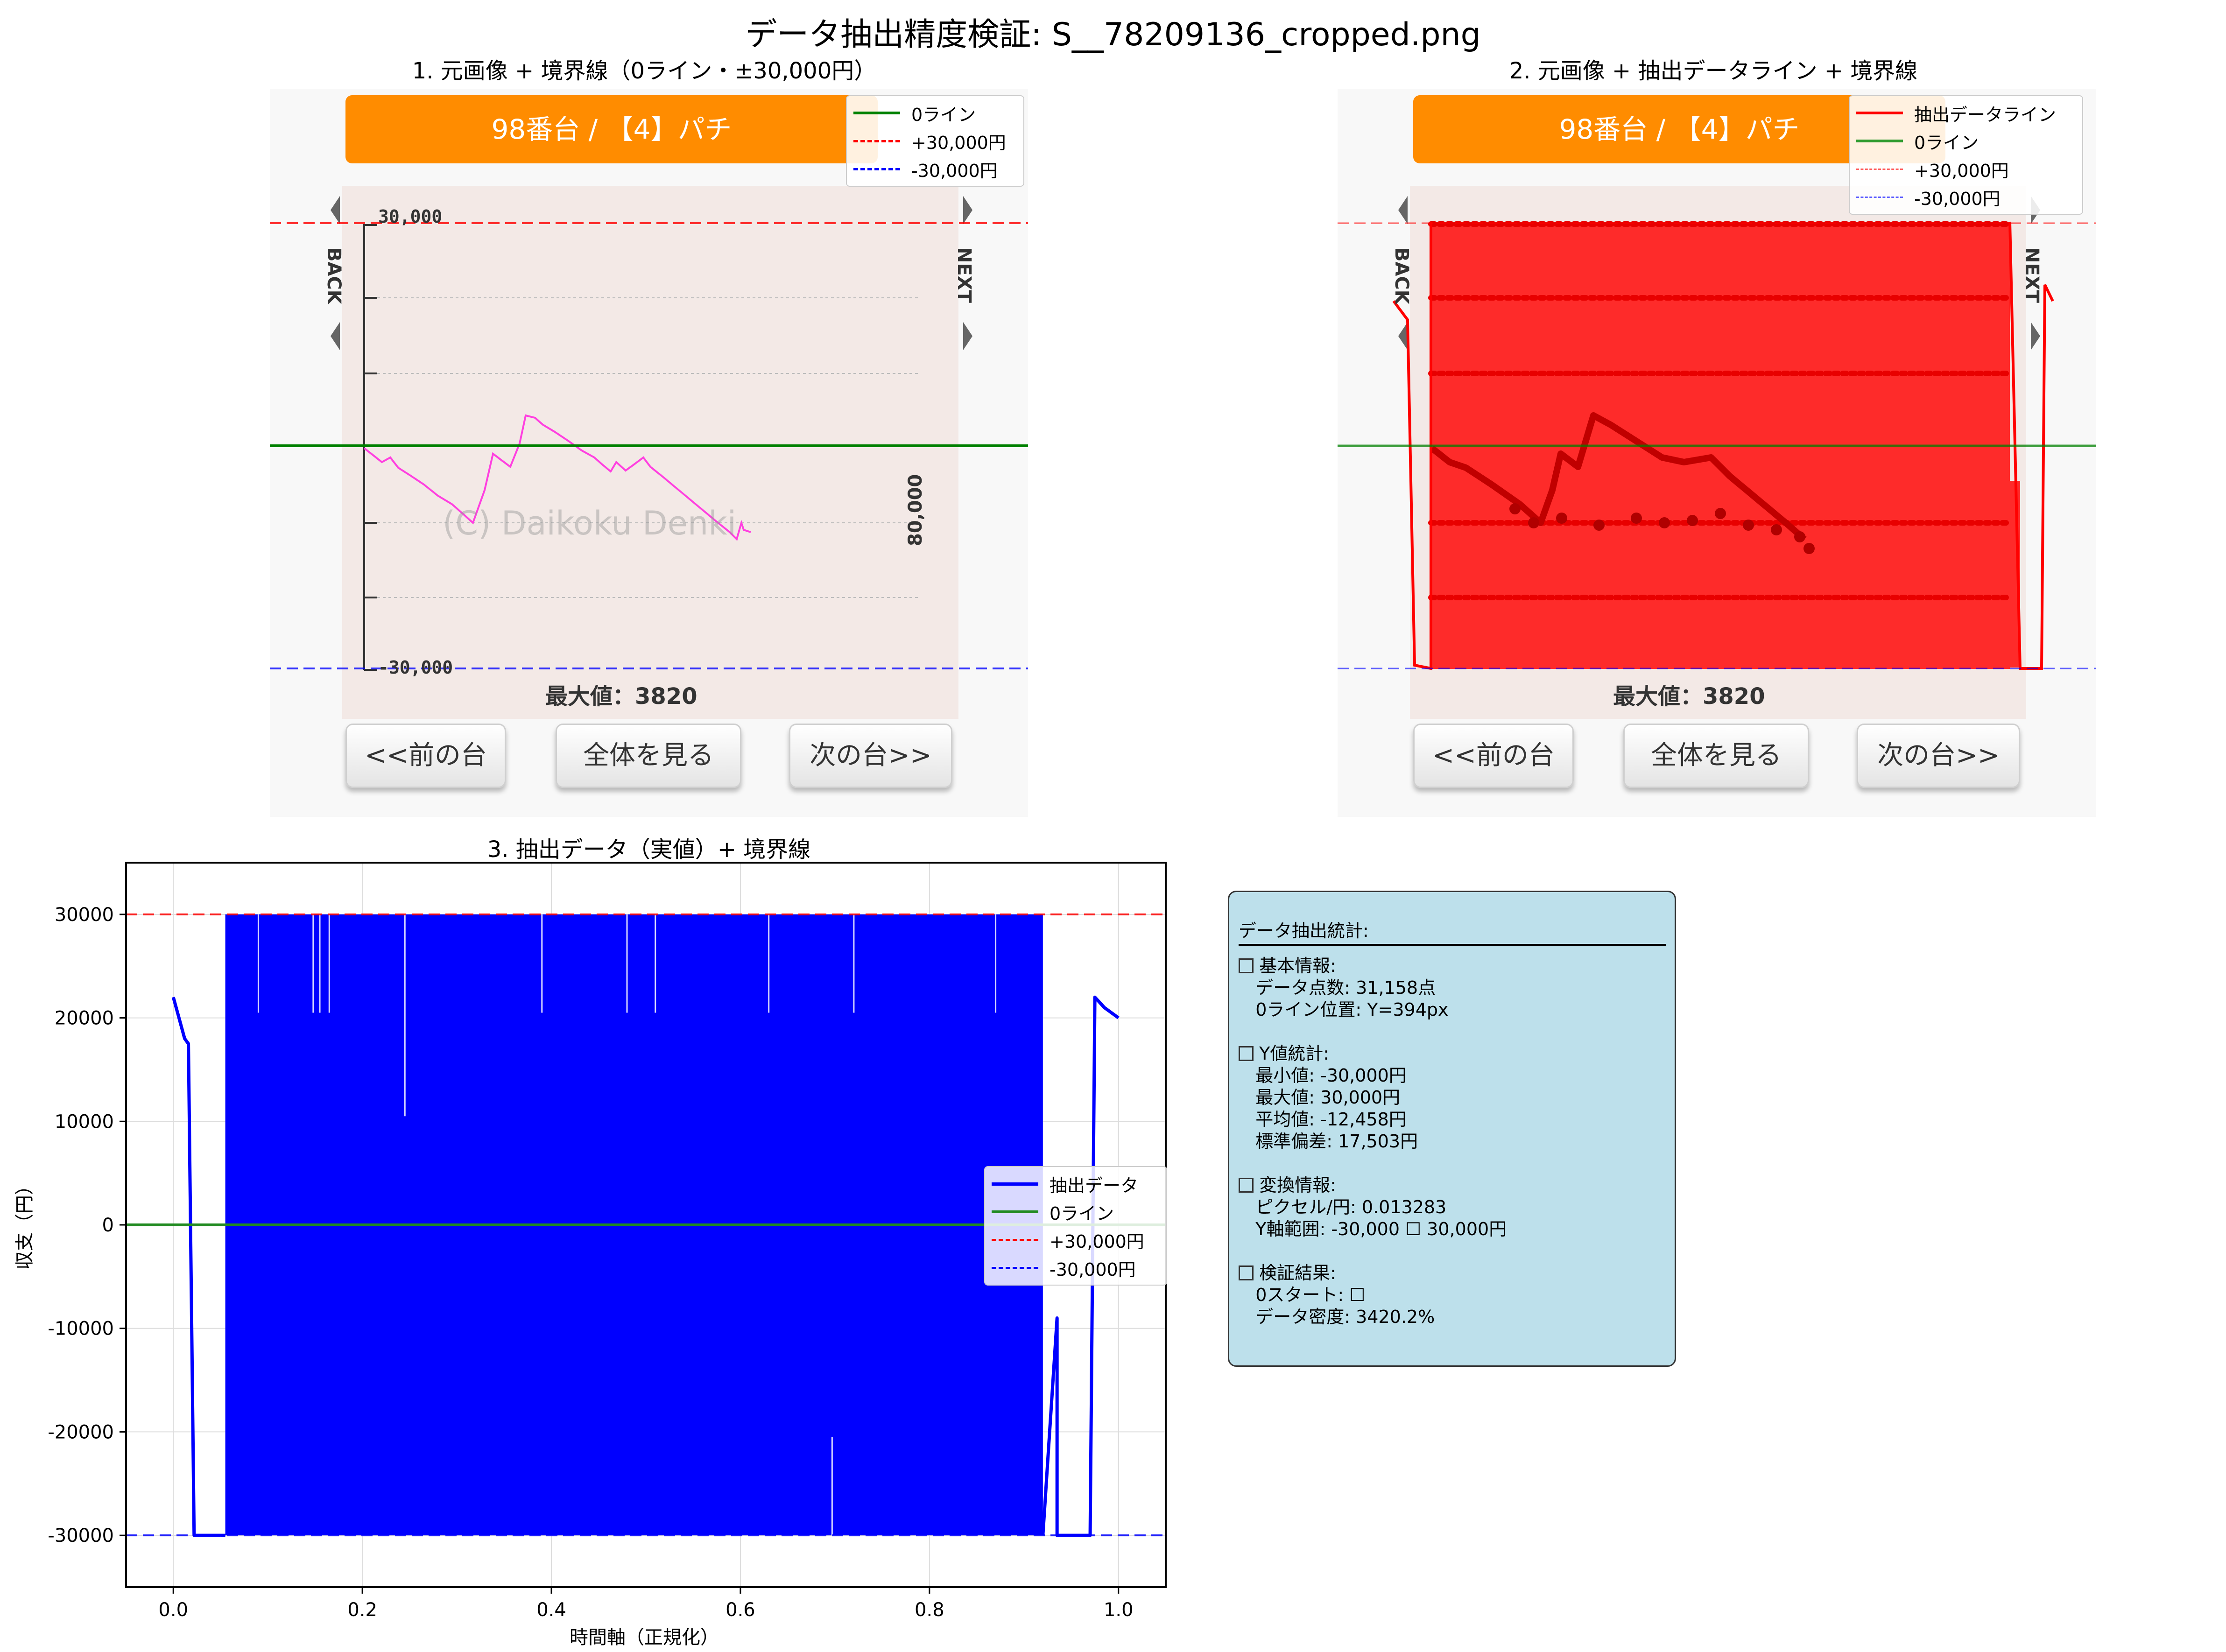  I want to click on screenshot-plot-area, so click(650, 452).